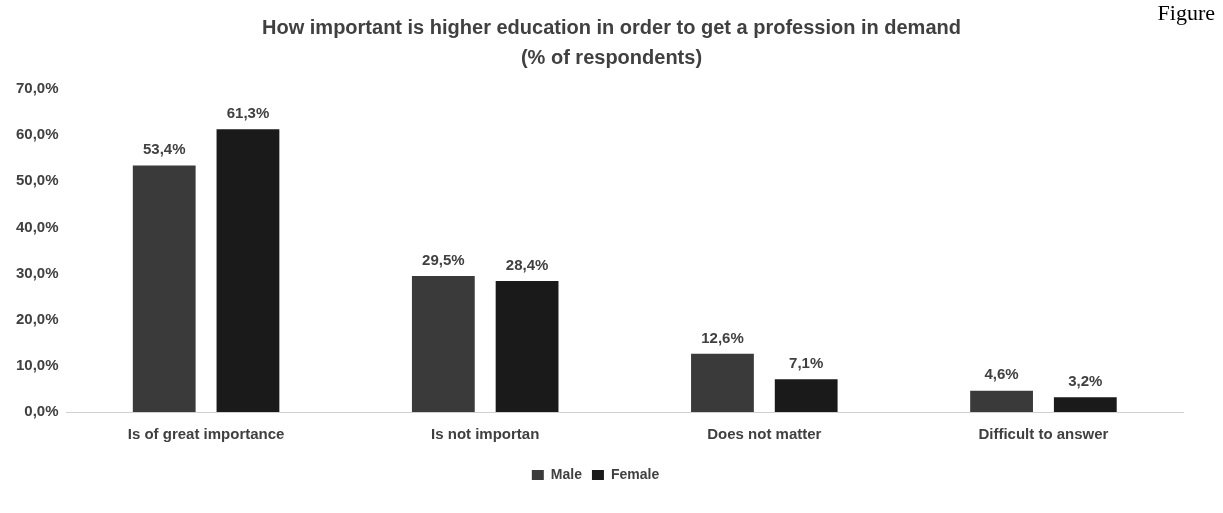 The width and height of the screenshot is (1223, 513). I want to click on y-tick-label: 40,0%, so click(37, 226).